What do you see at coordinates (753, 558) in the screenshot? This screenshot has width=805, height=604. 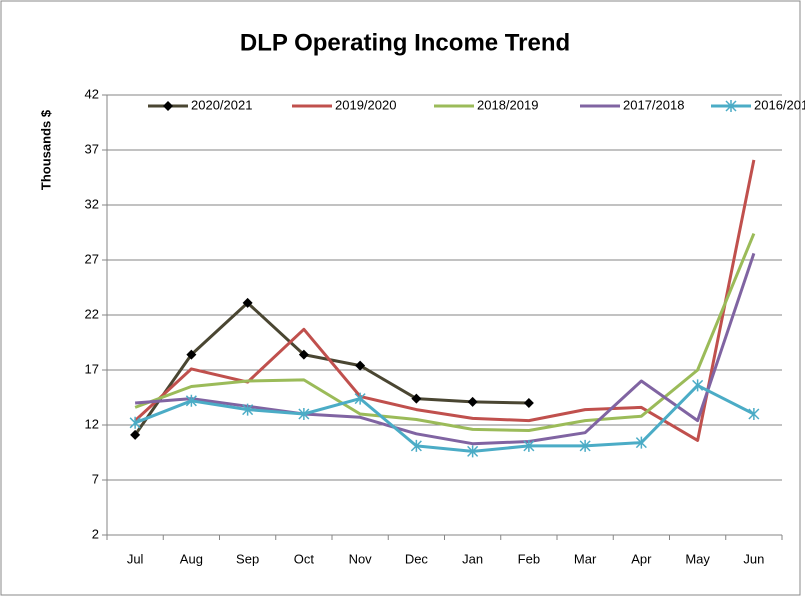 I see `x-tick-label: Jun` at bounding box center [753, 558].